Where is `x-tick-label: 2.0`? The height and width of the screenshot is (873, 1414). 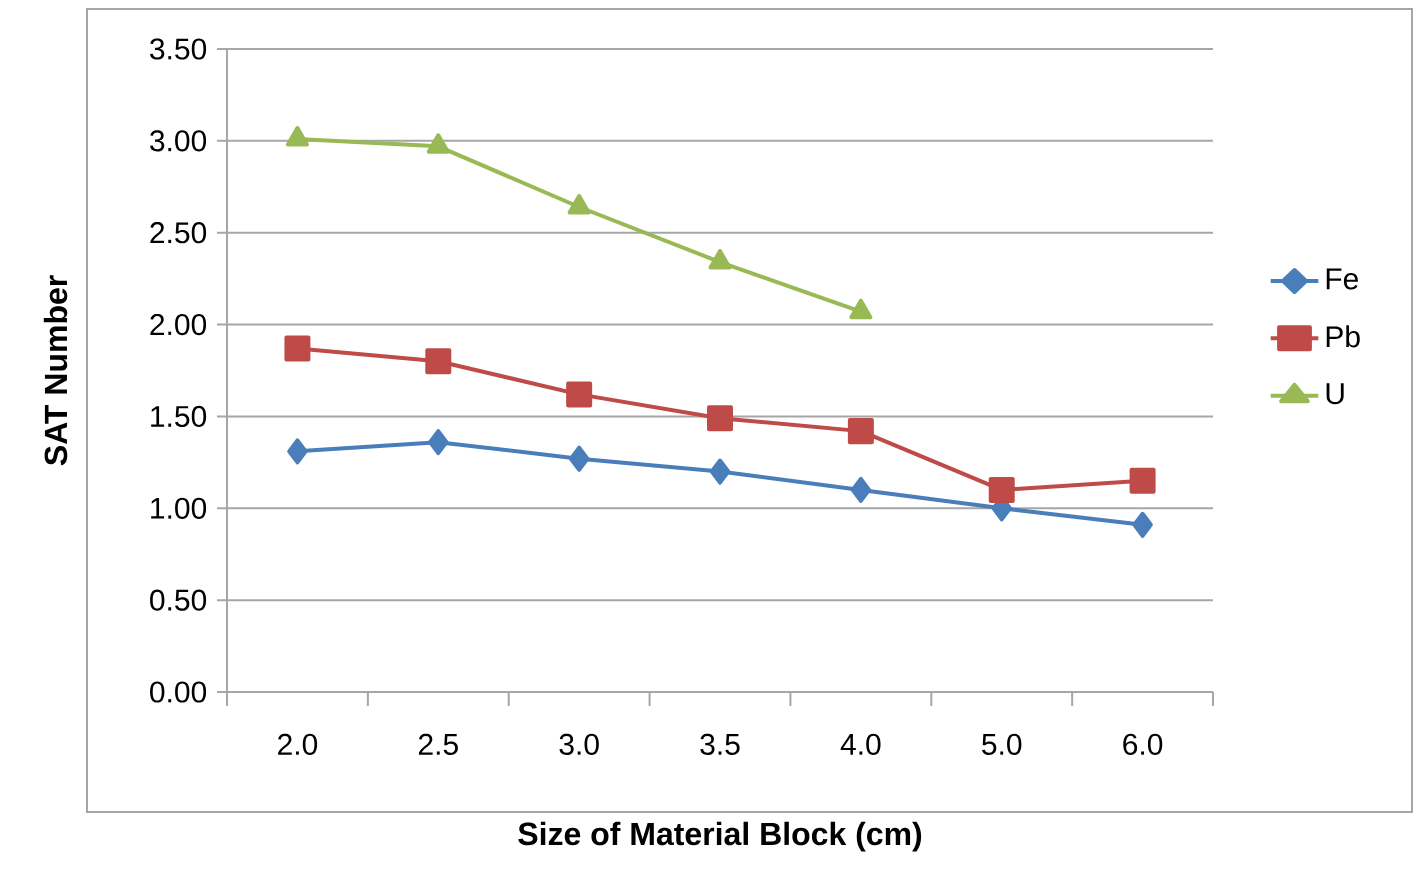 x-tick-label: 2.0 is located at coordinates (298, 744).